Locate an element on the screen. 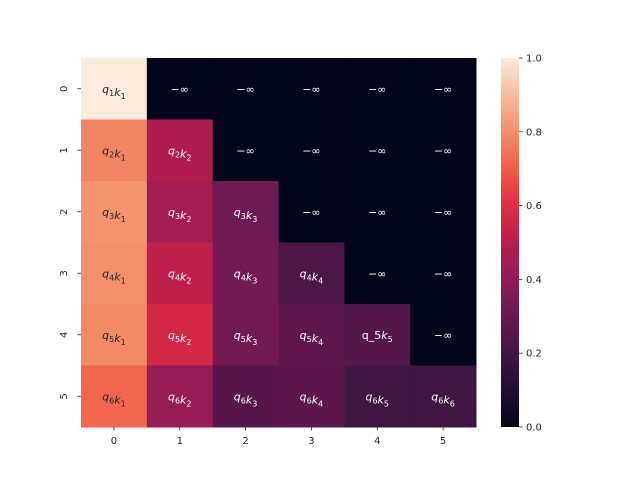 This screenshot has width=640, height=480. cell-annotation-r5-c2: q6k3 is located at coordinates (246, 399).